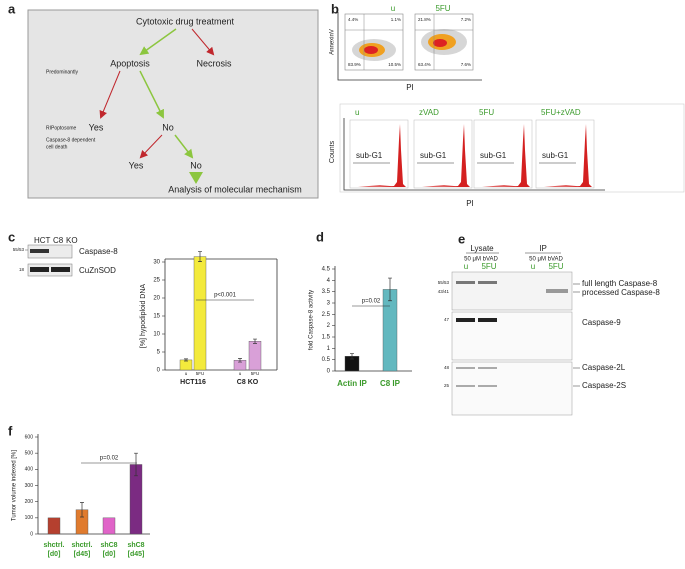  I want to click on protein-label: Caspase-2S, so click(604, 385).